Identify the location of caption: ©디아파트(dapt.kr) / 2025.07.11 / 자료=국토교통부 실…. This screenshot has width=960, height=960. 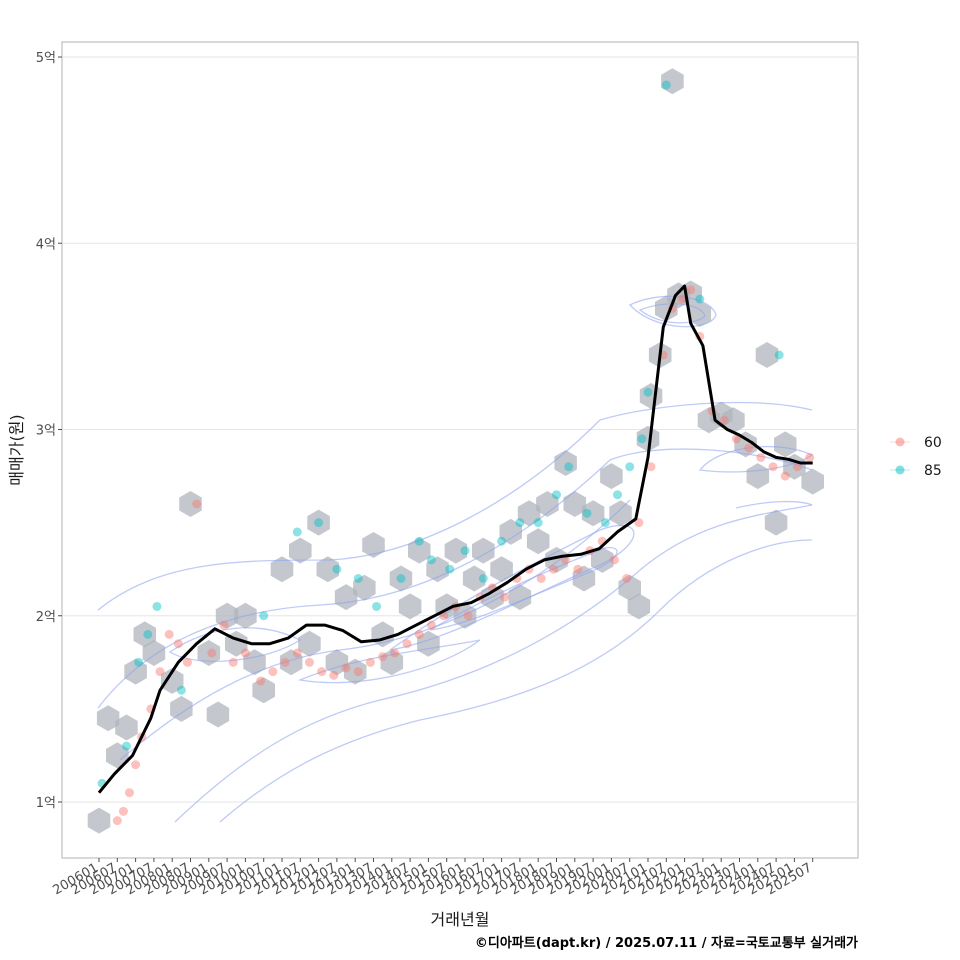
(666, 943).